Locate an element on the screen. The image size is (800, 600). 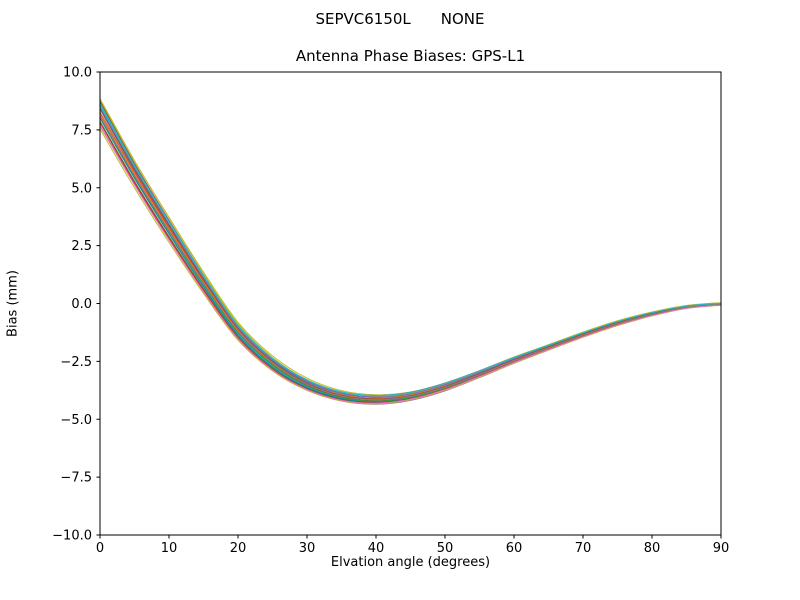
y-tick-label: 10.0 is located at coordinates (77, 73).